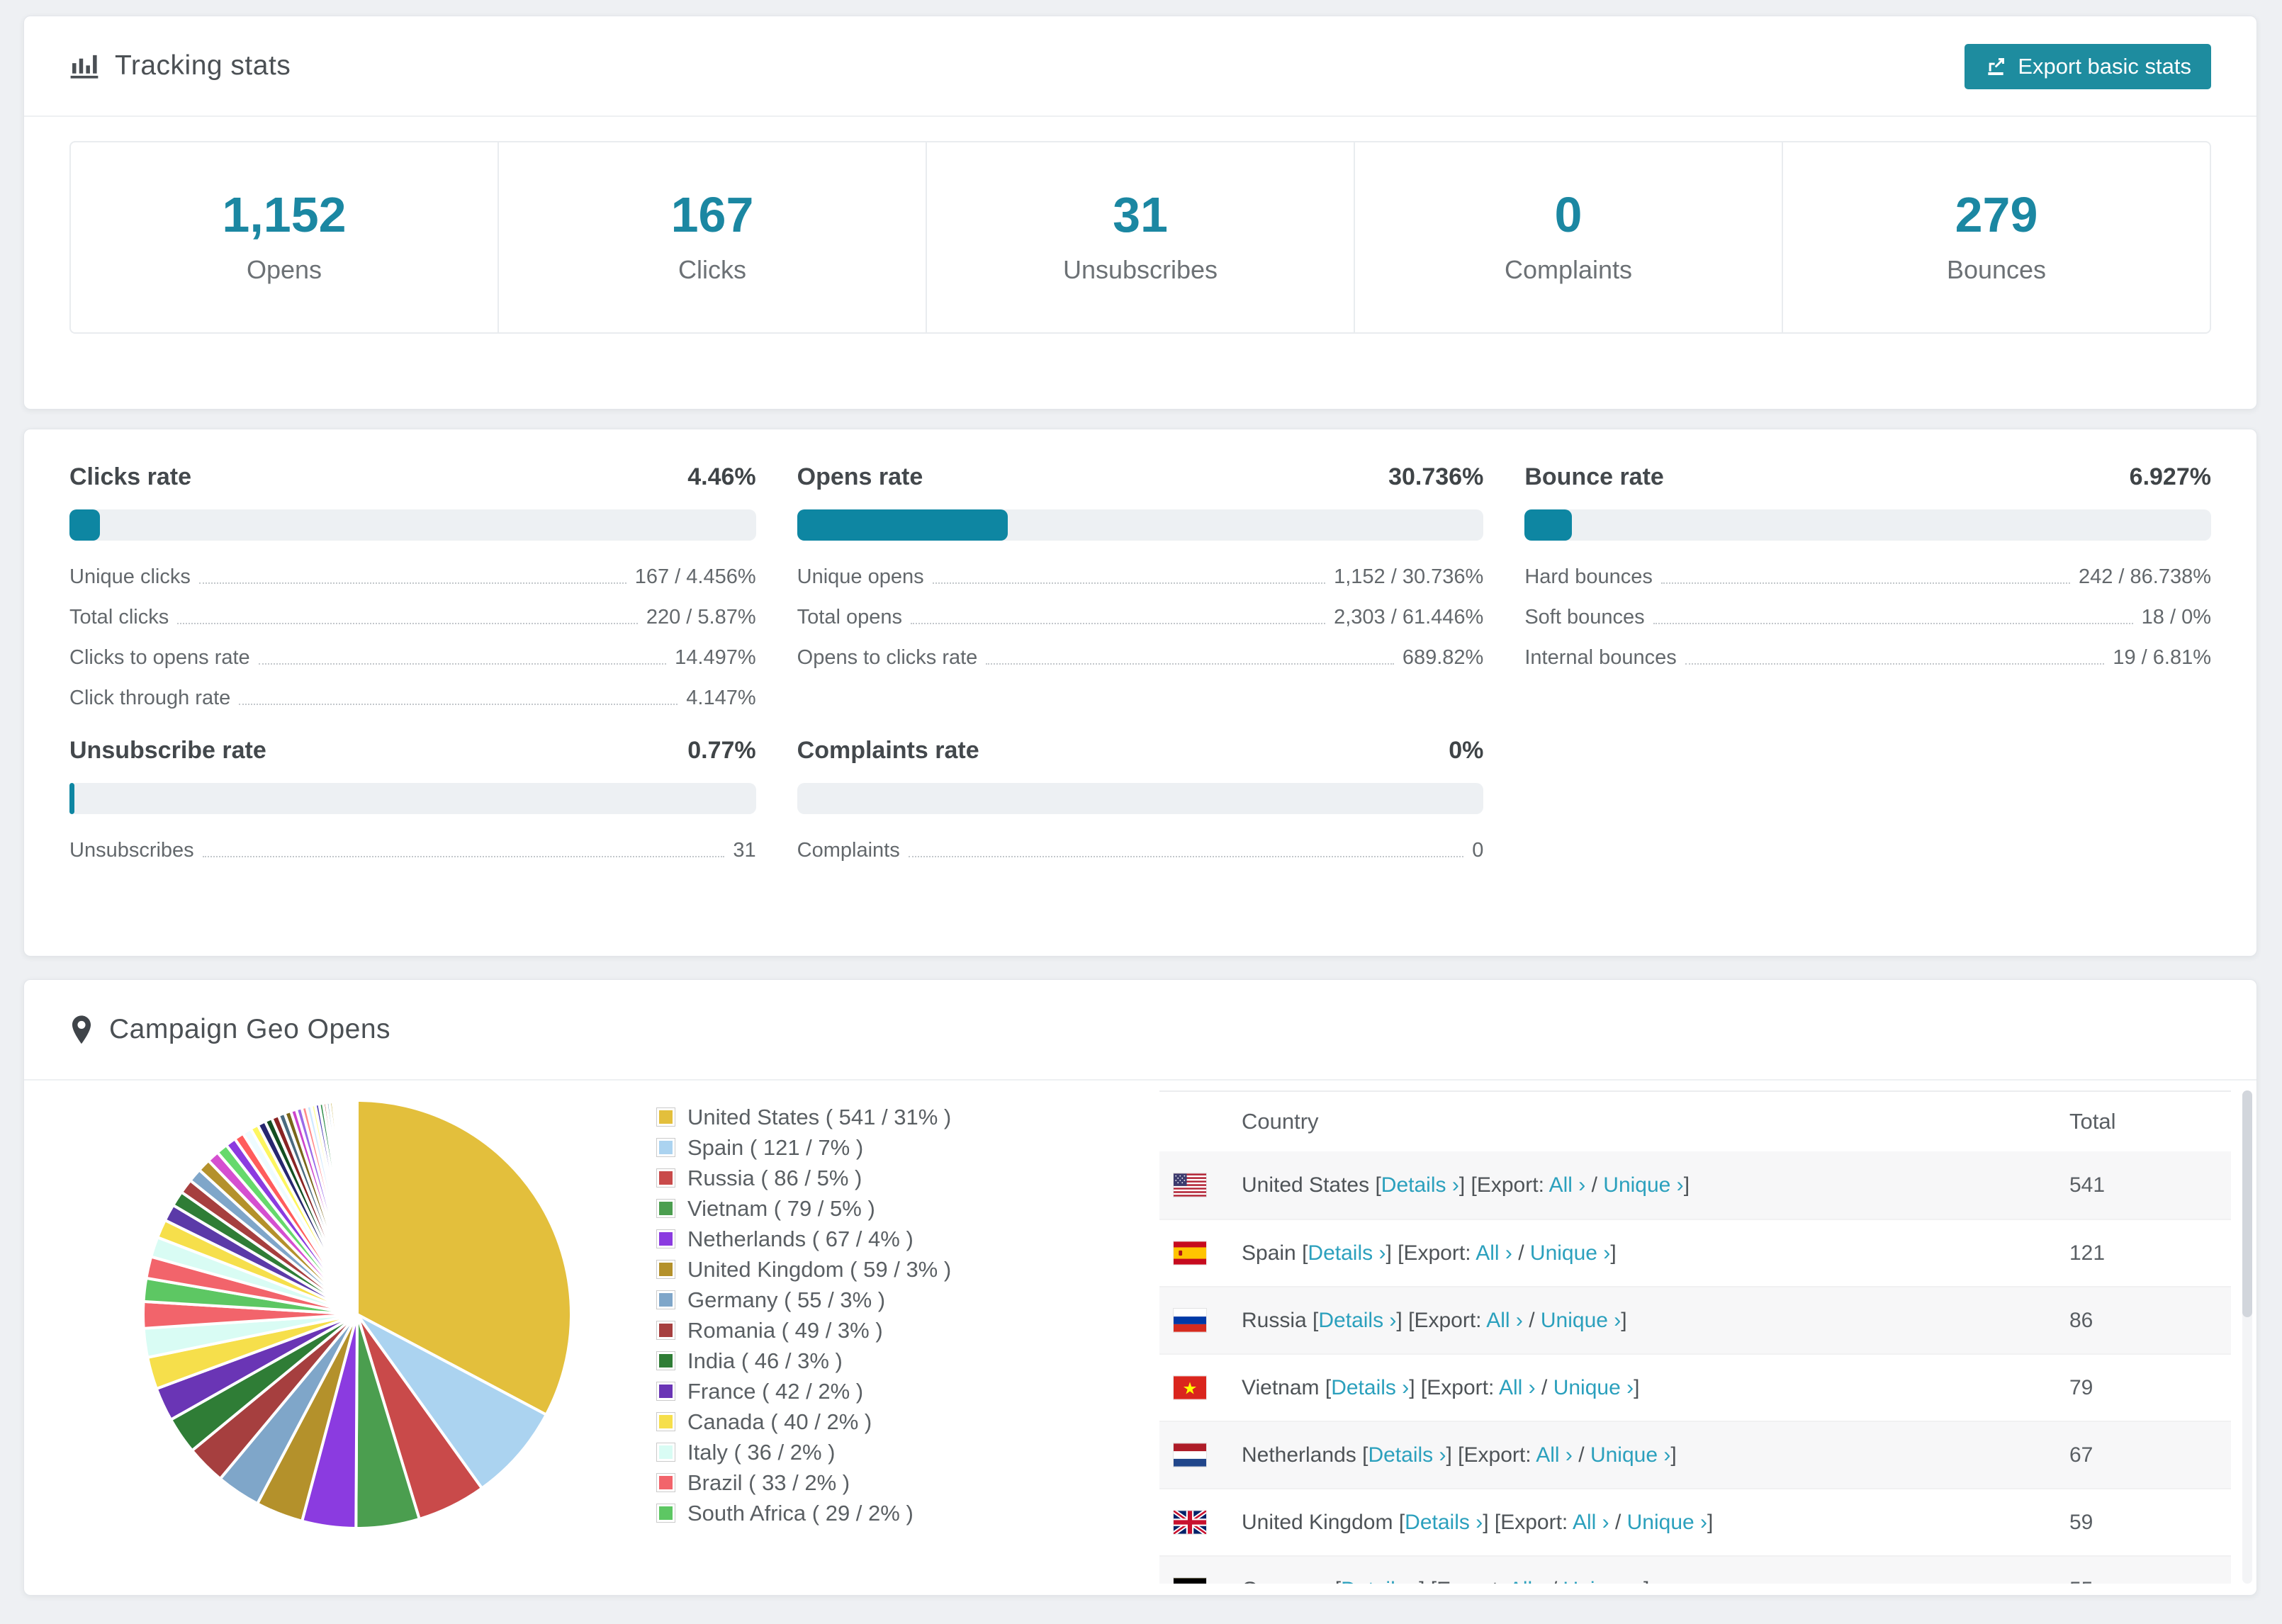  What do you see at coordinates (2247, 1337) in the screenshot?
I see `table-scrollbar` at bounding box center [2247, 1337].